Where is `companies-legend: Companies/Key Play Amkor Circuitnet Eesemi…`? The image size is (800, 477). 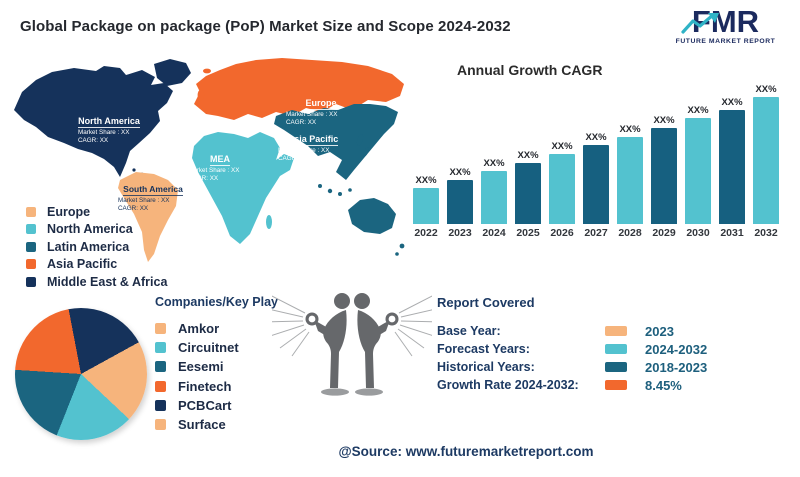 companies-legend: Companies/Key Play Amkor Circuitnet Eesemi… is located at coordinates (216, 364).